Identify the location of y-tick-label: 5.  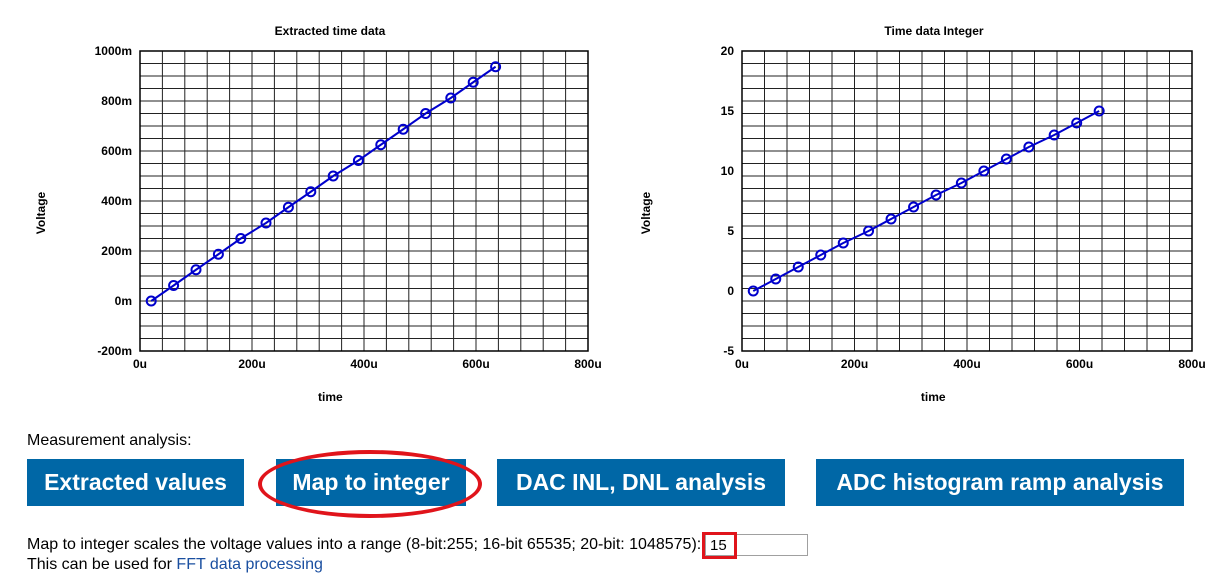
(730, 231).